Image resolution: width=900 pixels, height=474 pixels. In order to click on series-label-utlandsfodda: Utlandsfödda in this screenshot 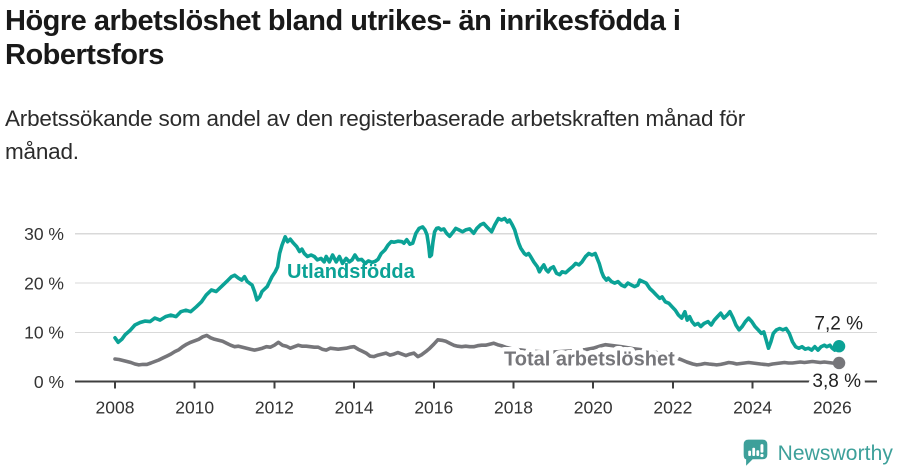, I will do `click(351, 272)`.